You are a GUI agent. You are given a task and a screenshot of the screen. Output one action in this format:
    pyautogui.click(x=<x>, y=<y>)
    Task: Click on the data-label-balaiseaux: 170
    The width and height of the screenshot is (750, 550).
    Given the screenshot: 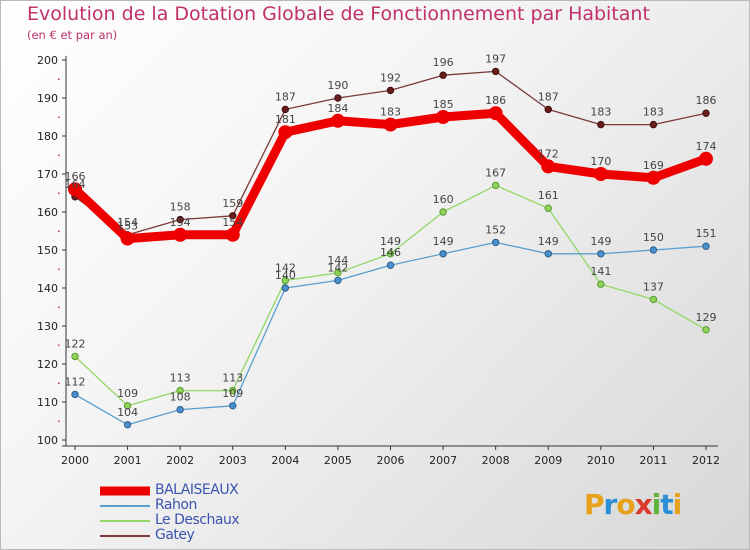 What is the action you would take?
    pyautogui.click(x=600, y=161)
    